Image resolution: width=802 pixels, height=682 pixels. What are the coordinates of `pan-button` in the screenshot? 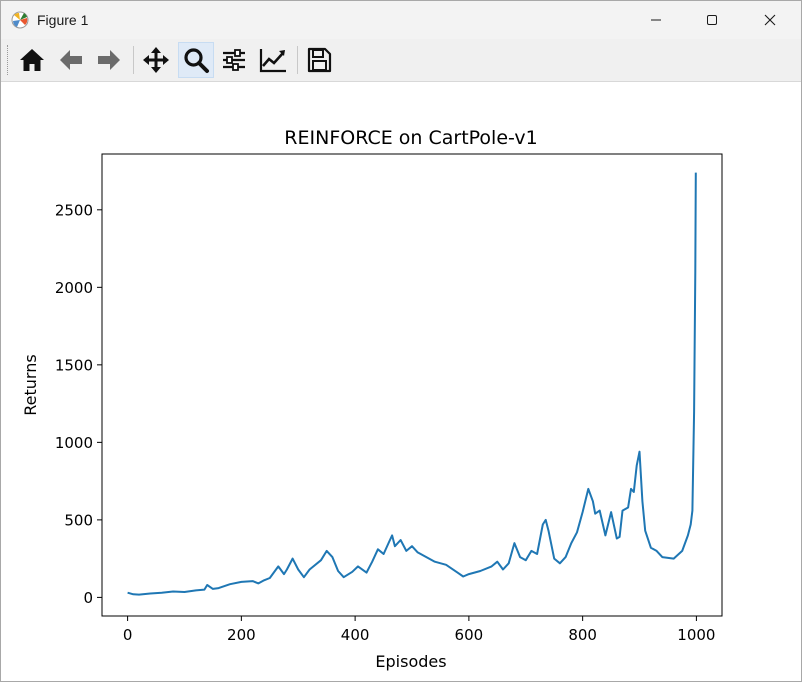 It's located at (156, 60).